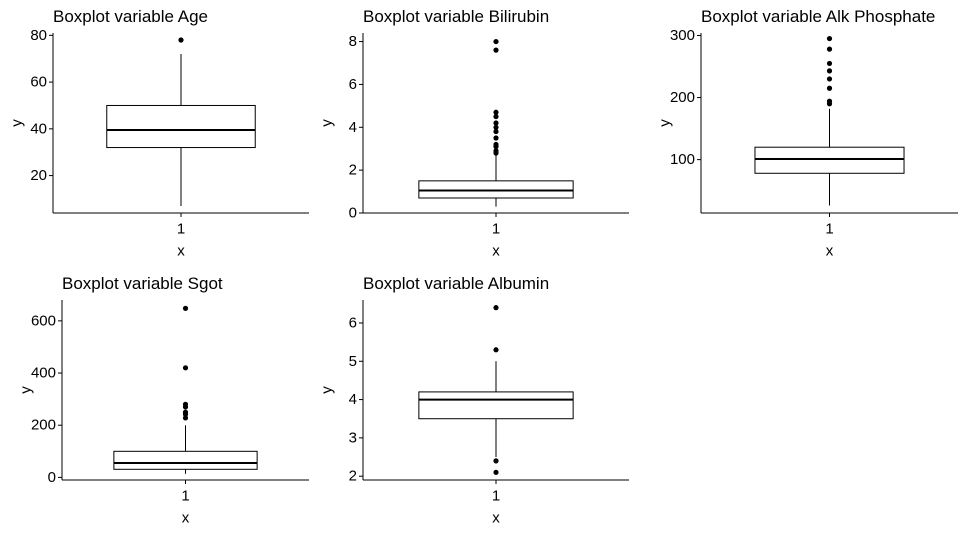 The image size is (958, 534). What do you see at coordinates (353, 437) in the screenshot?
I see `y-tick-label: 3` at bounding box center [353, 437].